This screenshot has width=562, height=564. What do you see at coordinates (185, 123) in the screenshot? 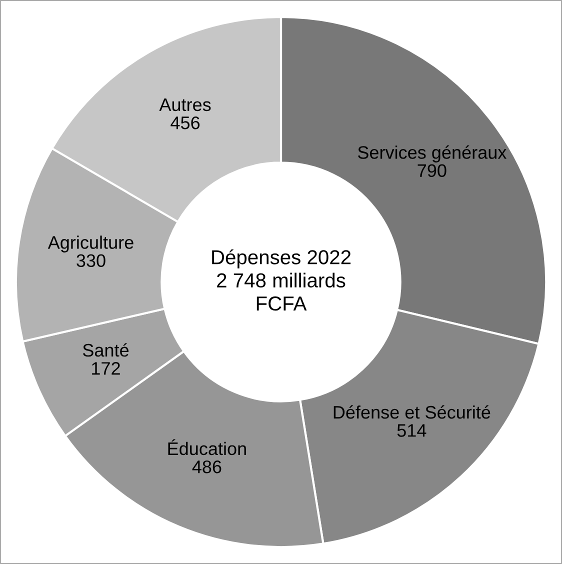
I see `data-label: 456` at bounding box center [185, 123].